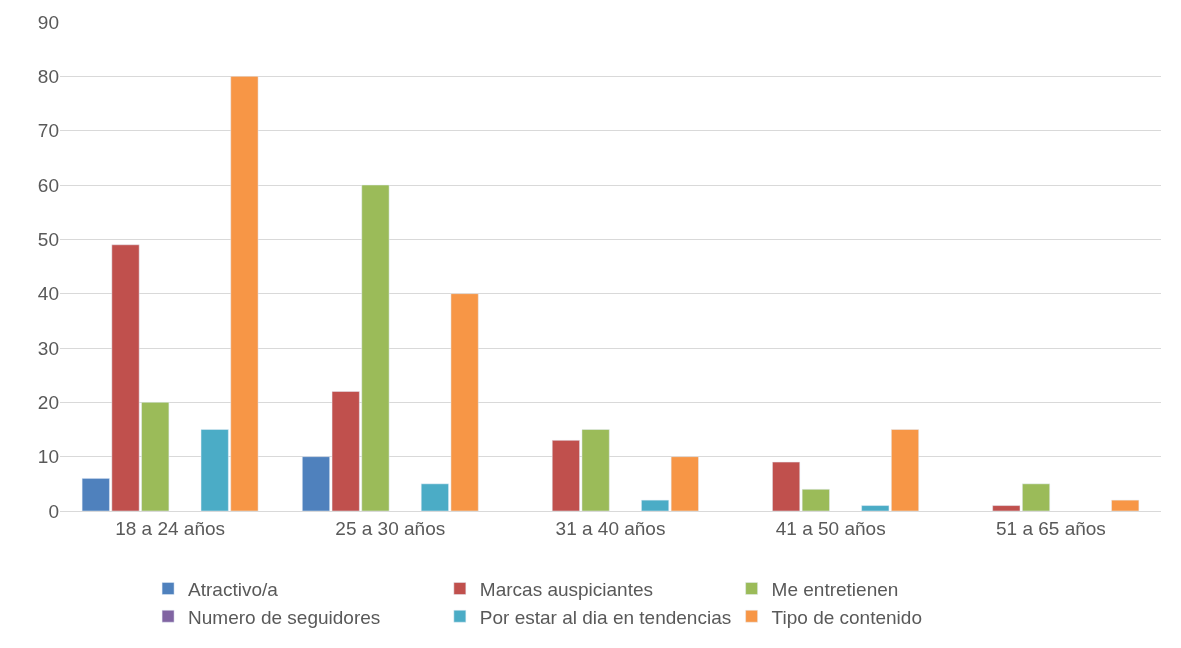 The height and width of the screenshot is (648, 1181). Describe the element at coordinates (390, 528) in the screenshot. I see `x-tick-label: 25 a 30 años` at that location.